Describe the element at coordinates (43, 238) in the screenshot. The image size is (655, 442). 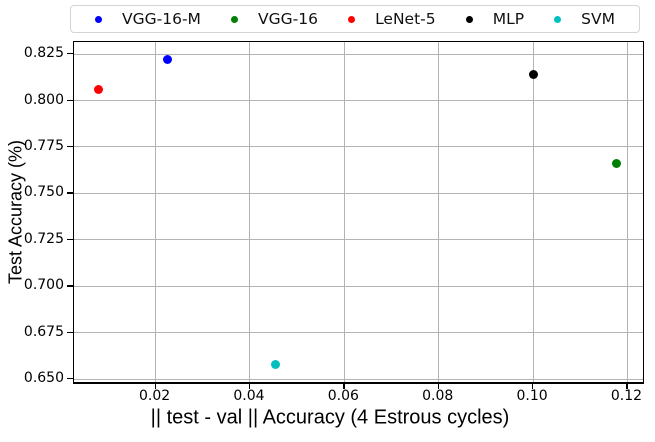
I see `y-tick-label: 0.725` at that location.